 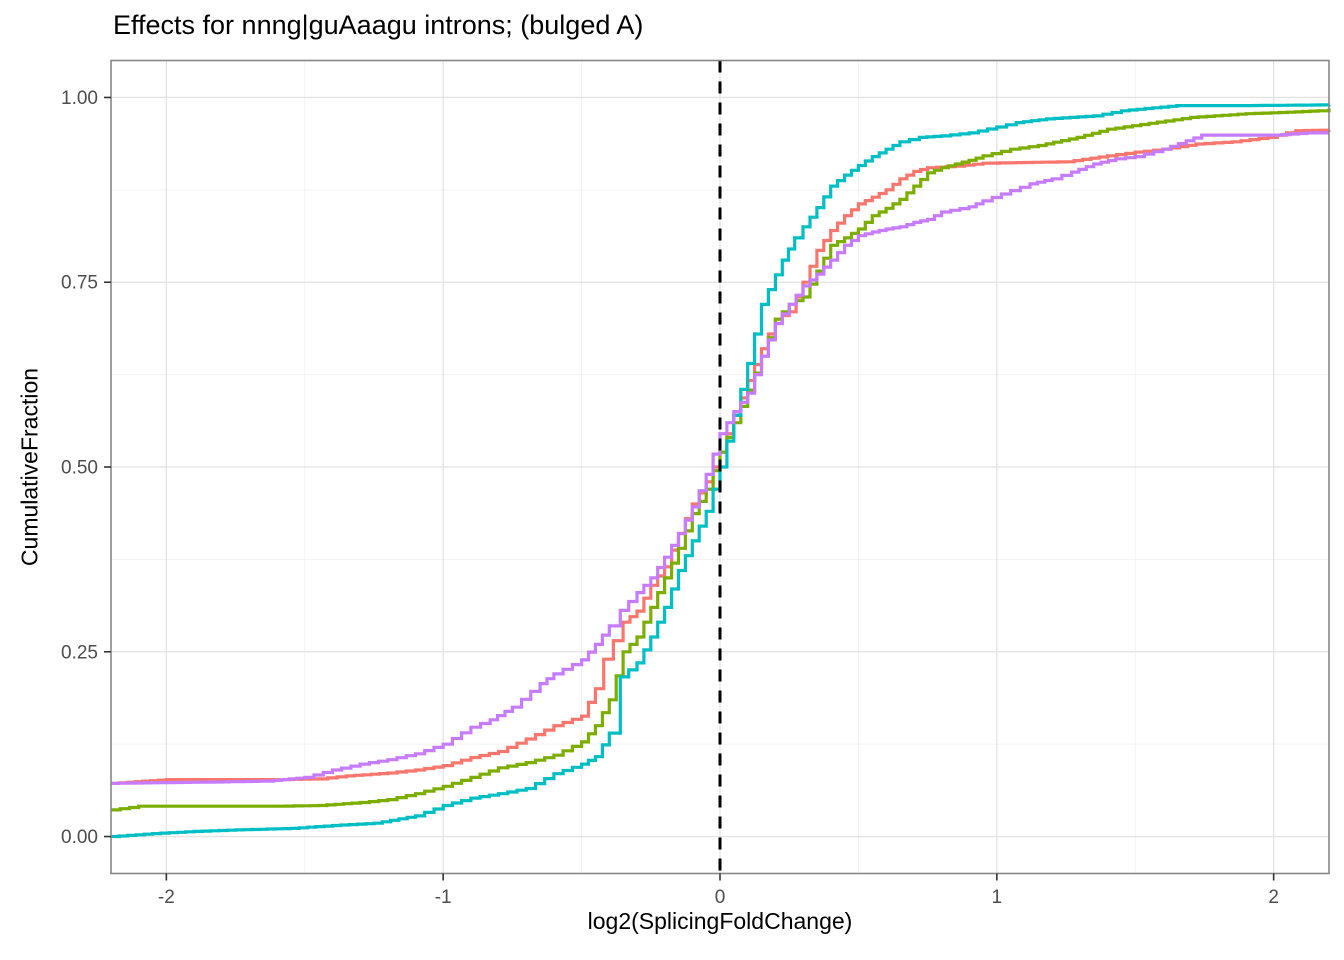 What do you see at coordinates (79, 652) in the screenshot?
I see `y-tick-label: 0.25` at bounding box center [79, 652].